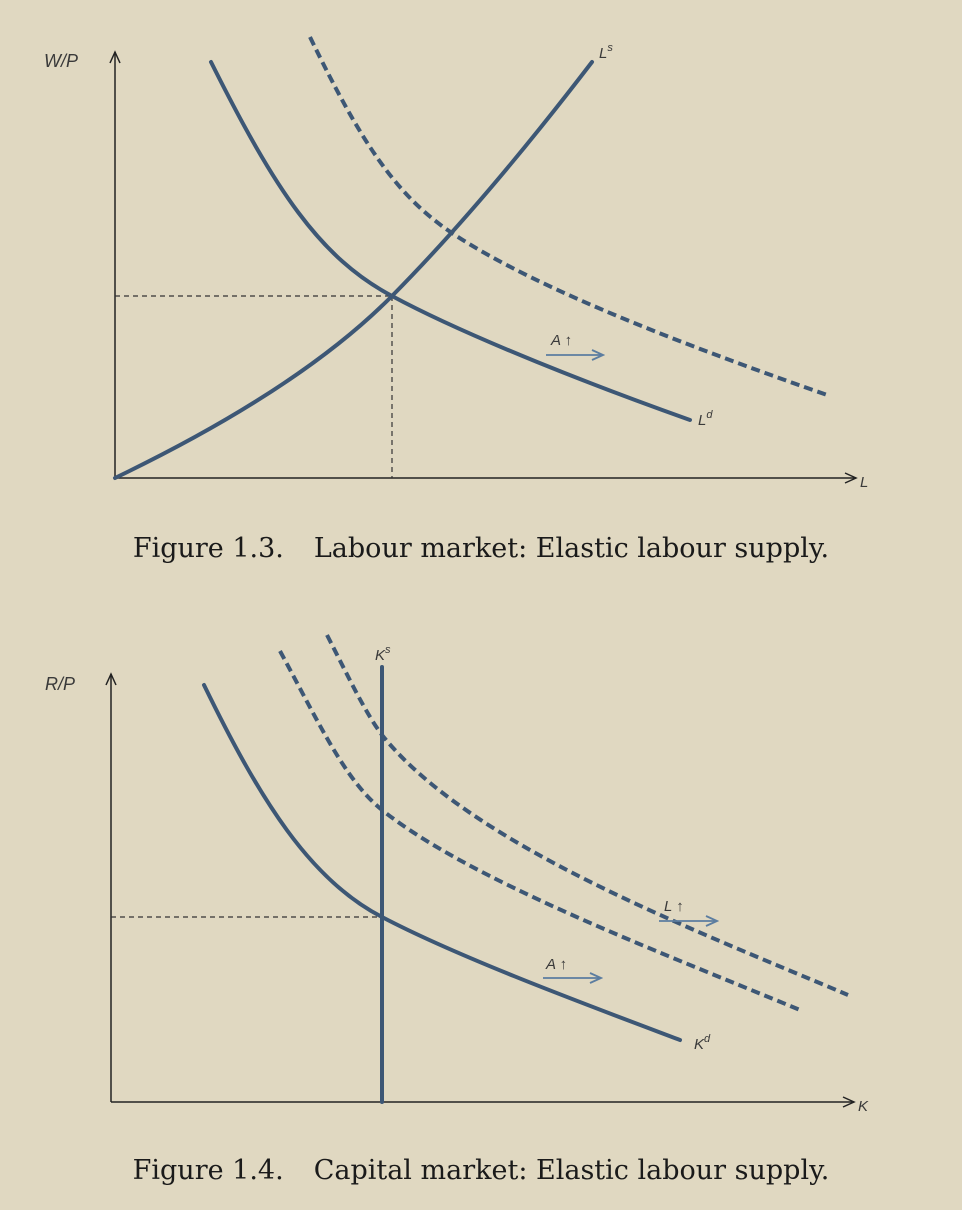 The image size is (962, 1210). What do you see at coordinates (863, 1106) in the screenshot?
I see `x-axis-label: K` at bounding box center [863, 1106].